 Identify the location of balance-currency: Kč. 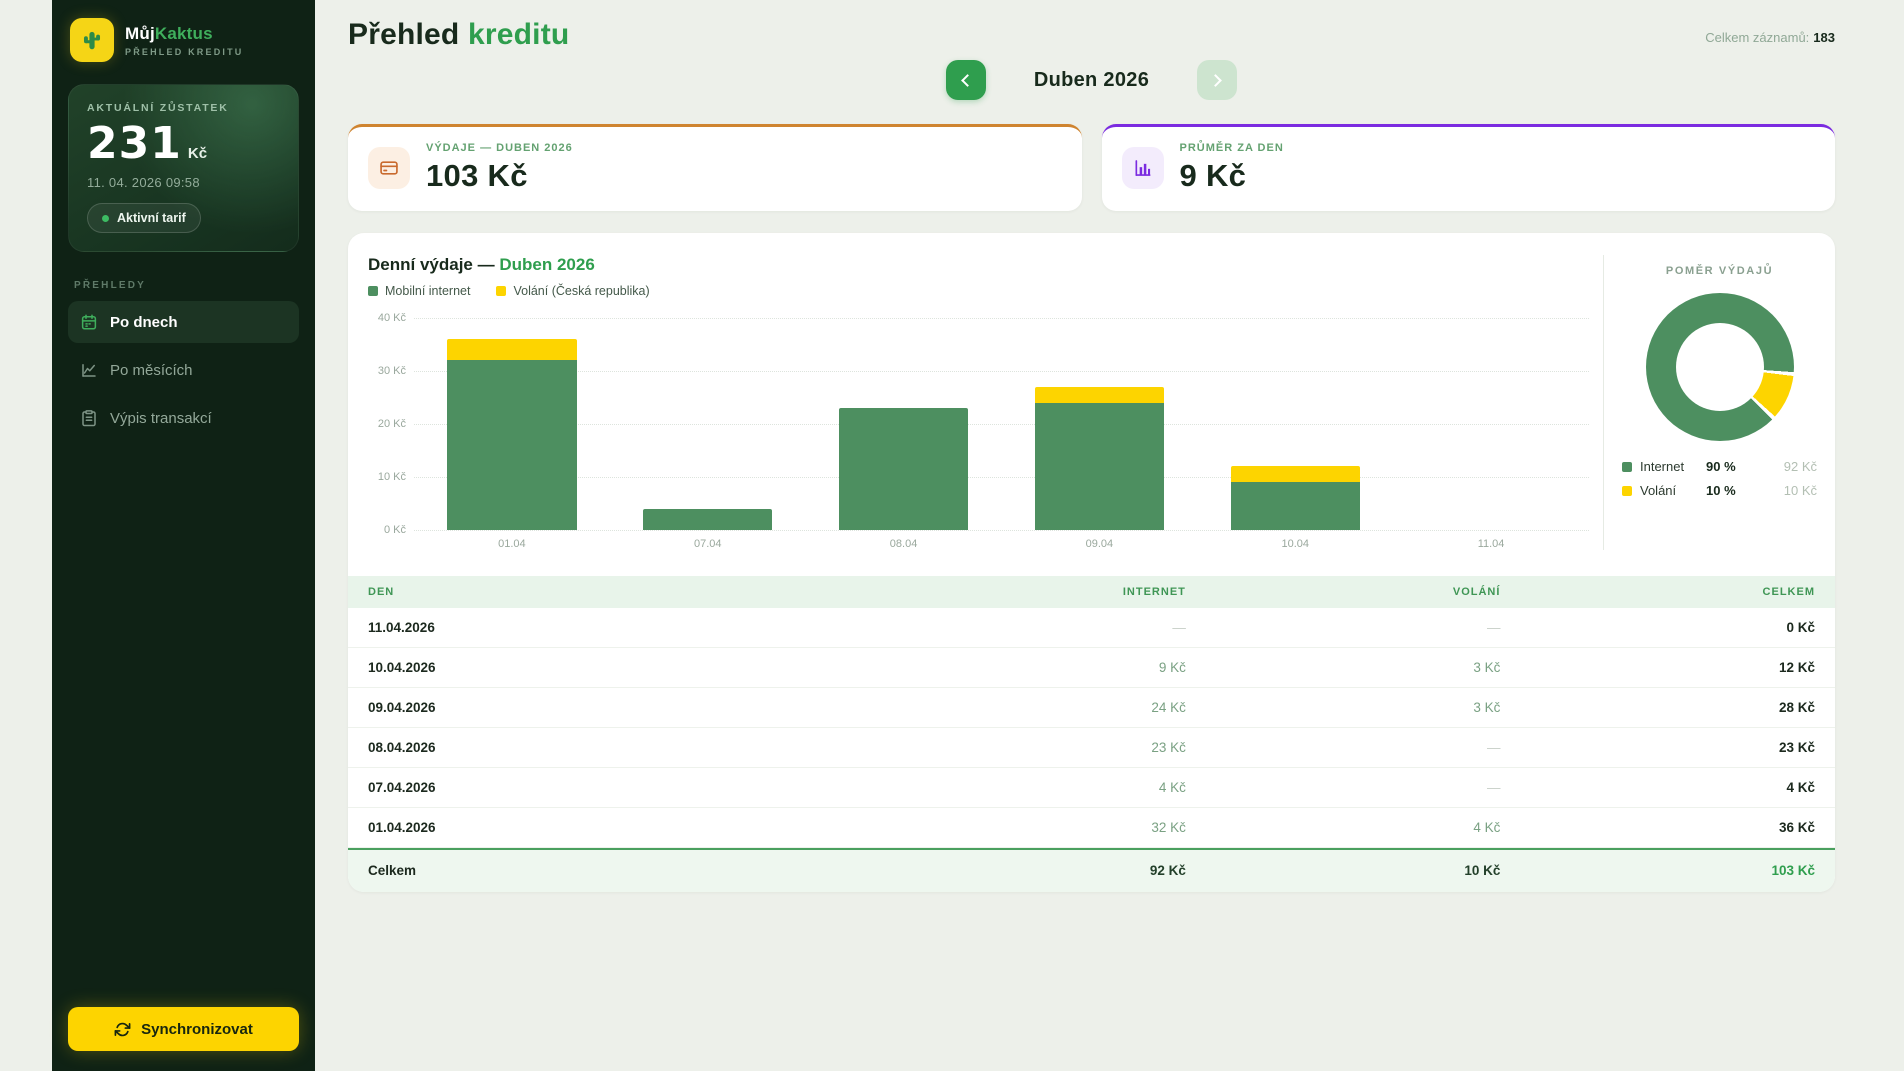
(197, 153).